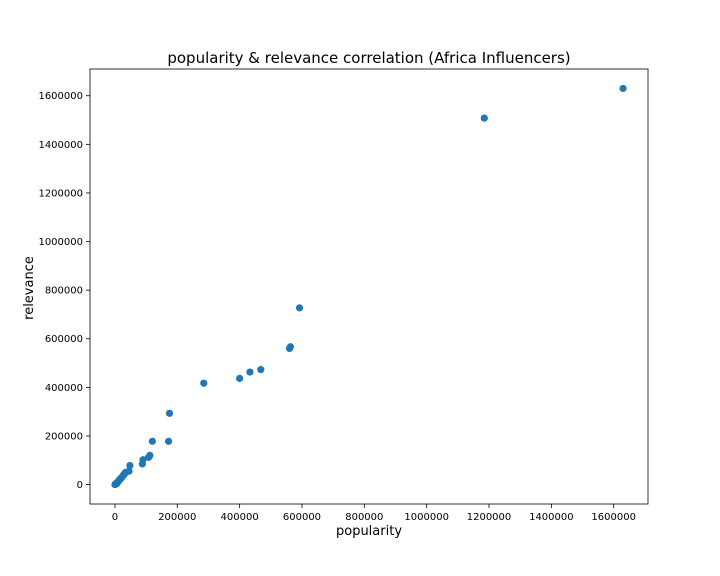 This screenshot has width=720, height=576. Describe the element at coordinates (60, 193) in the screenshot. I see `y-tick-label-6: 1200000` at that location.